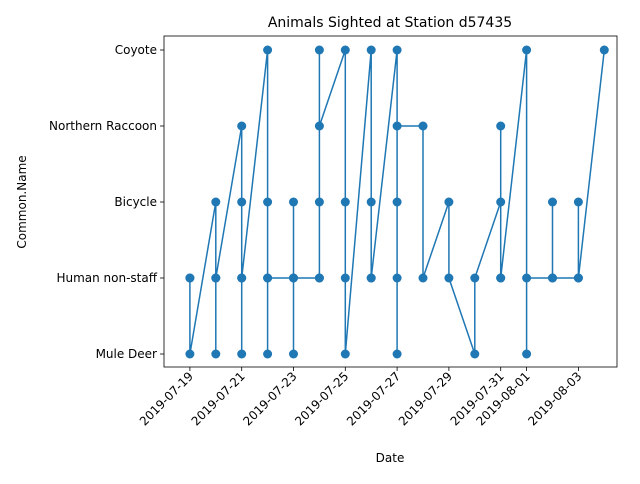 This screenshot has width=640, height=484. I want to click on y-tick-label: Coyote, so click(136, 50).